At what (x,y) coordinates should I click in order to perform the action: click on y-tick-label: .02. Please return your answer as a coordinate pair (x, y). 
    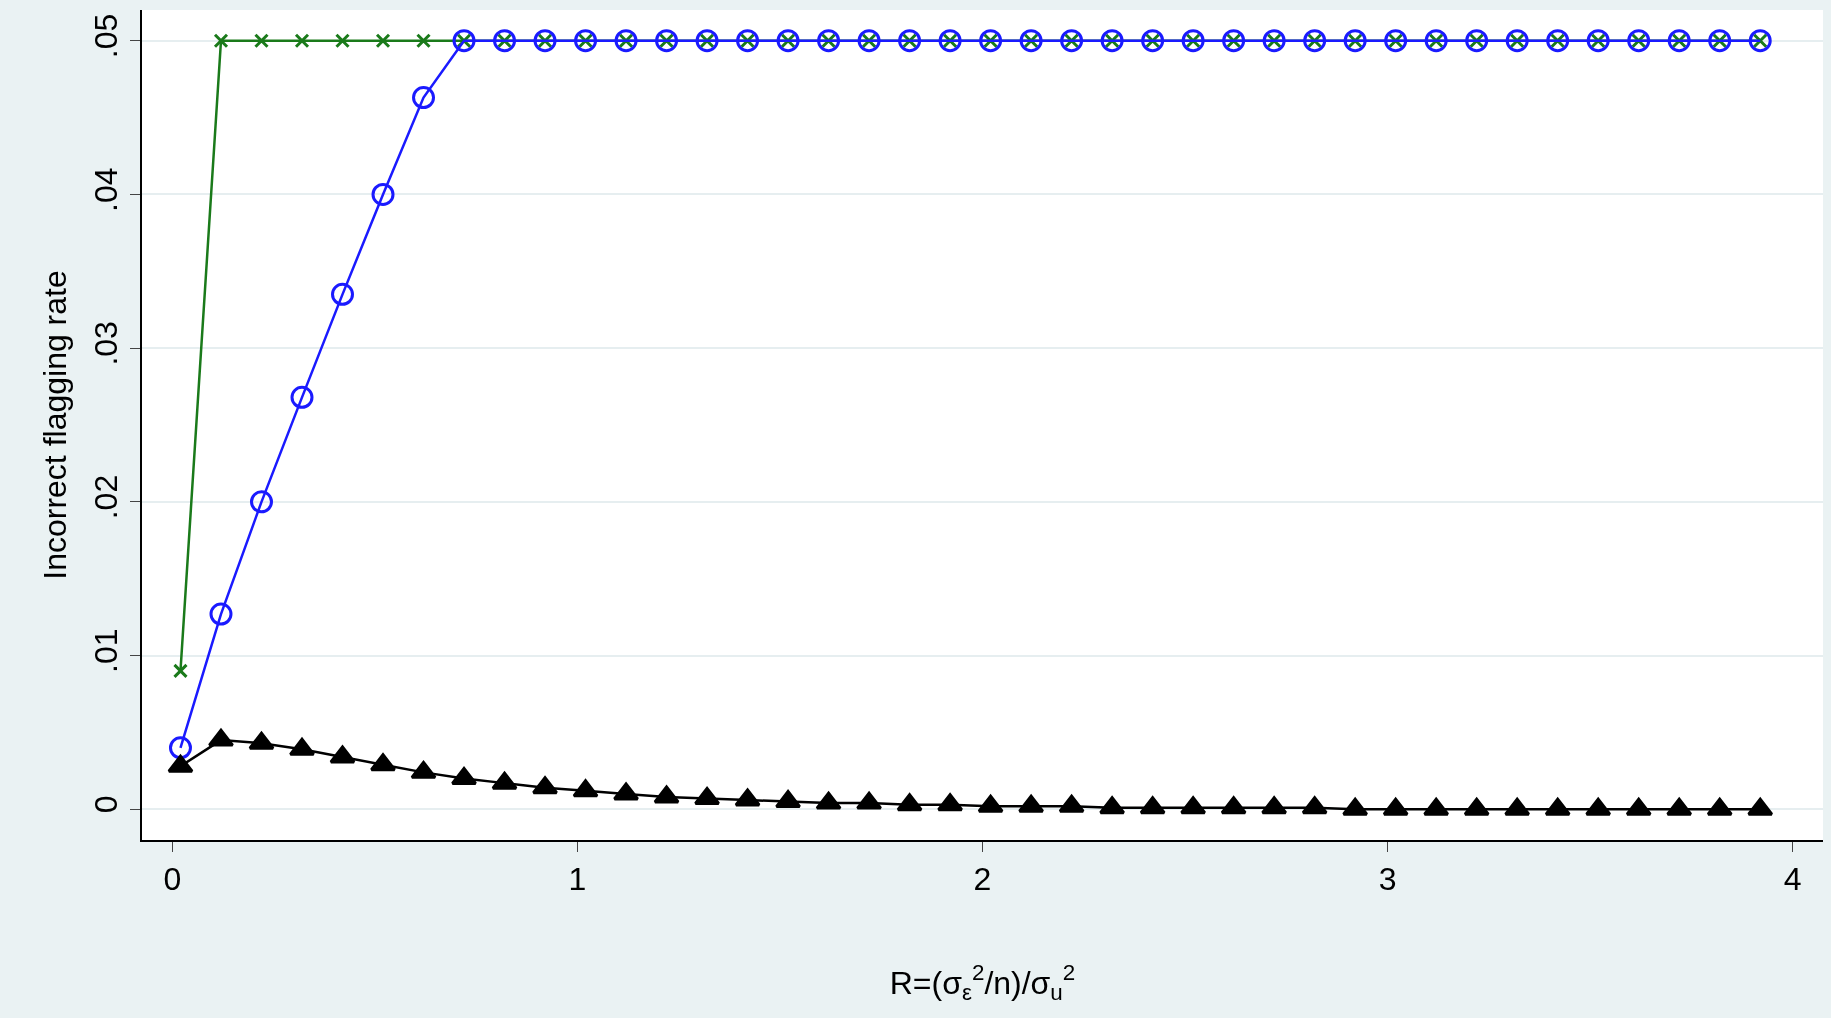
    Looking at the image, I should click on (106, 497).